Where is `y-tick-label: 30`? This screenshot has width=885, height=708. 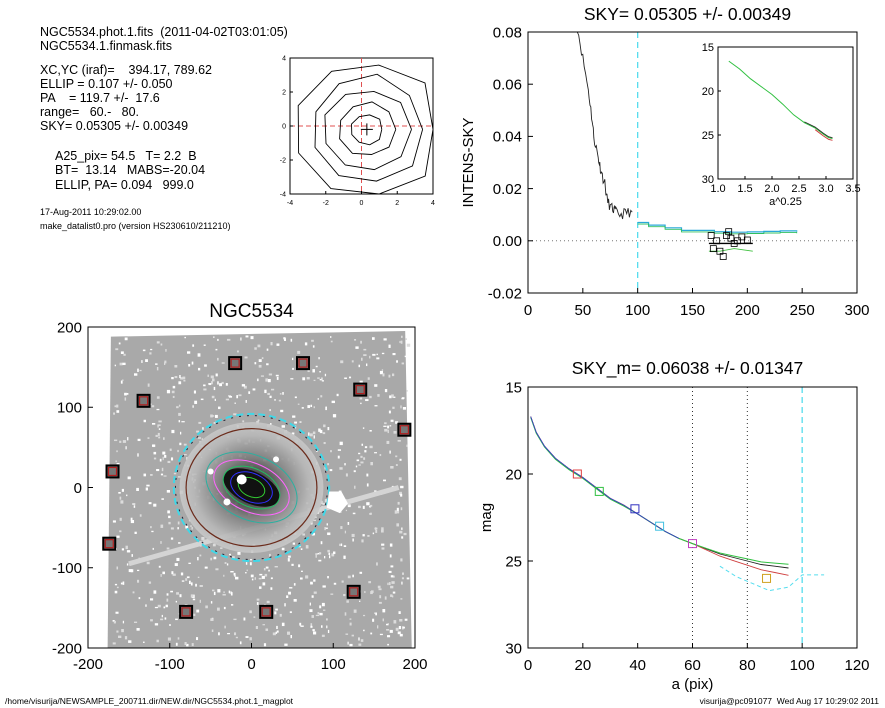
y-tick-label: 30 is located at coordinates (513, 648).